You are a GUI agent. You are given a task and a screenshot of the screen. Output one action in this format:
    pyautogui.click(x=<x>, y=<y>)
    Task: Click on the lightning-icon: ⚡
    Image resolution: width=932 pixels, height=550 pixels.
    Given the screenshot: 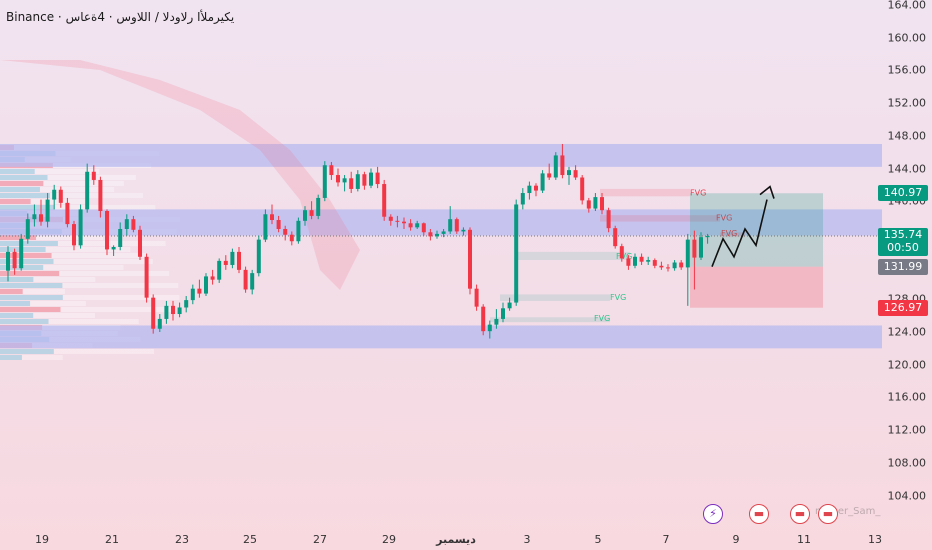 What is the action you would take?
    pyautogui.click(x=713, y=514)
    